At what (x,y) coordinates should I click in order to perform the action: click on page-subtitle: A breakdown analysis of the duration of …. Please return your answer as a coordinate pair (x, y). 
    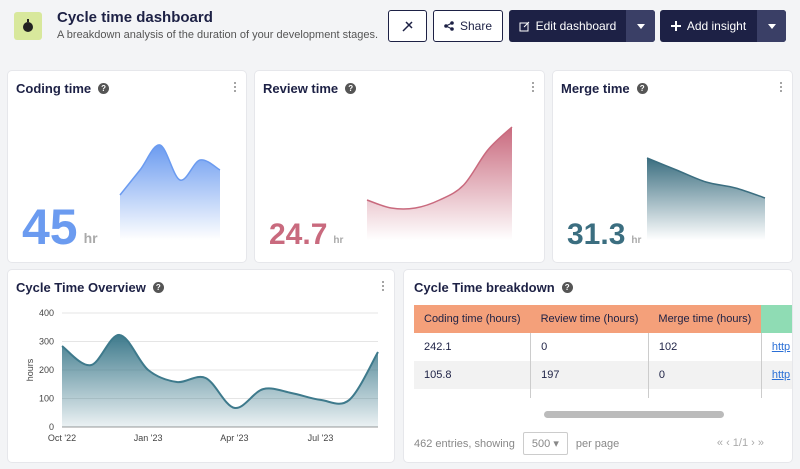
    Looking at the image, I should click on (218, 35).